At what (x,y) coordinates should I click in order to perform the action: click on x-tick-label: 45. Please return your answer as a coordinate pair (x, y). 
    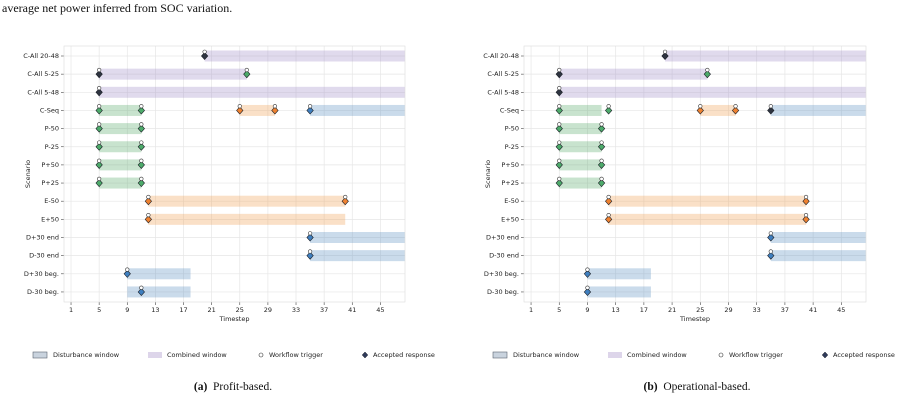
    Looking at the image, I should click on (380, 310).